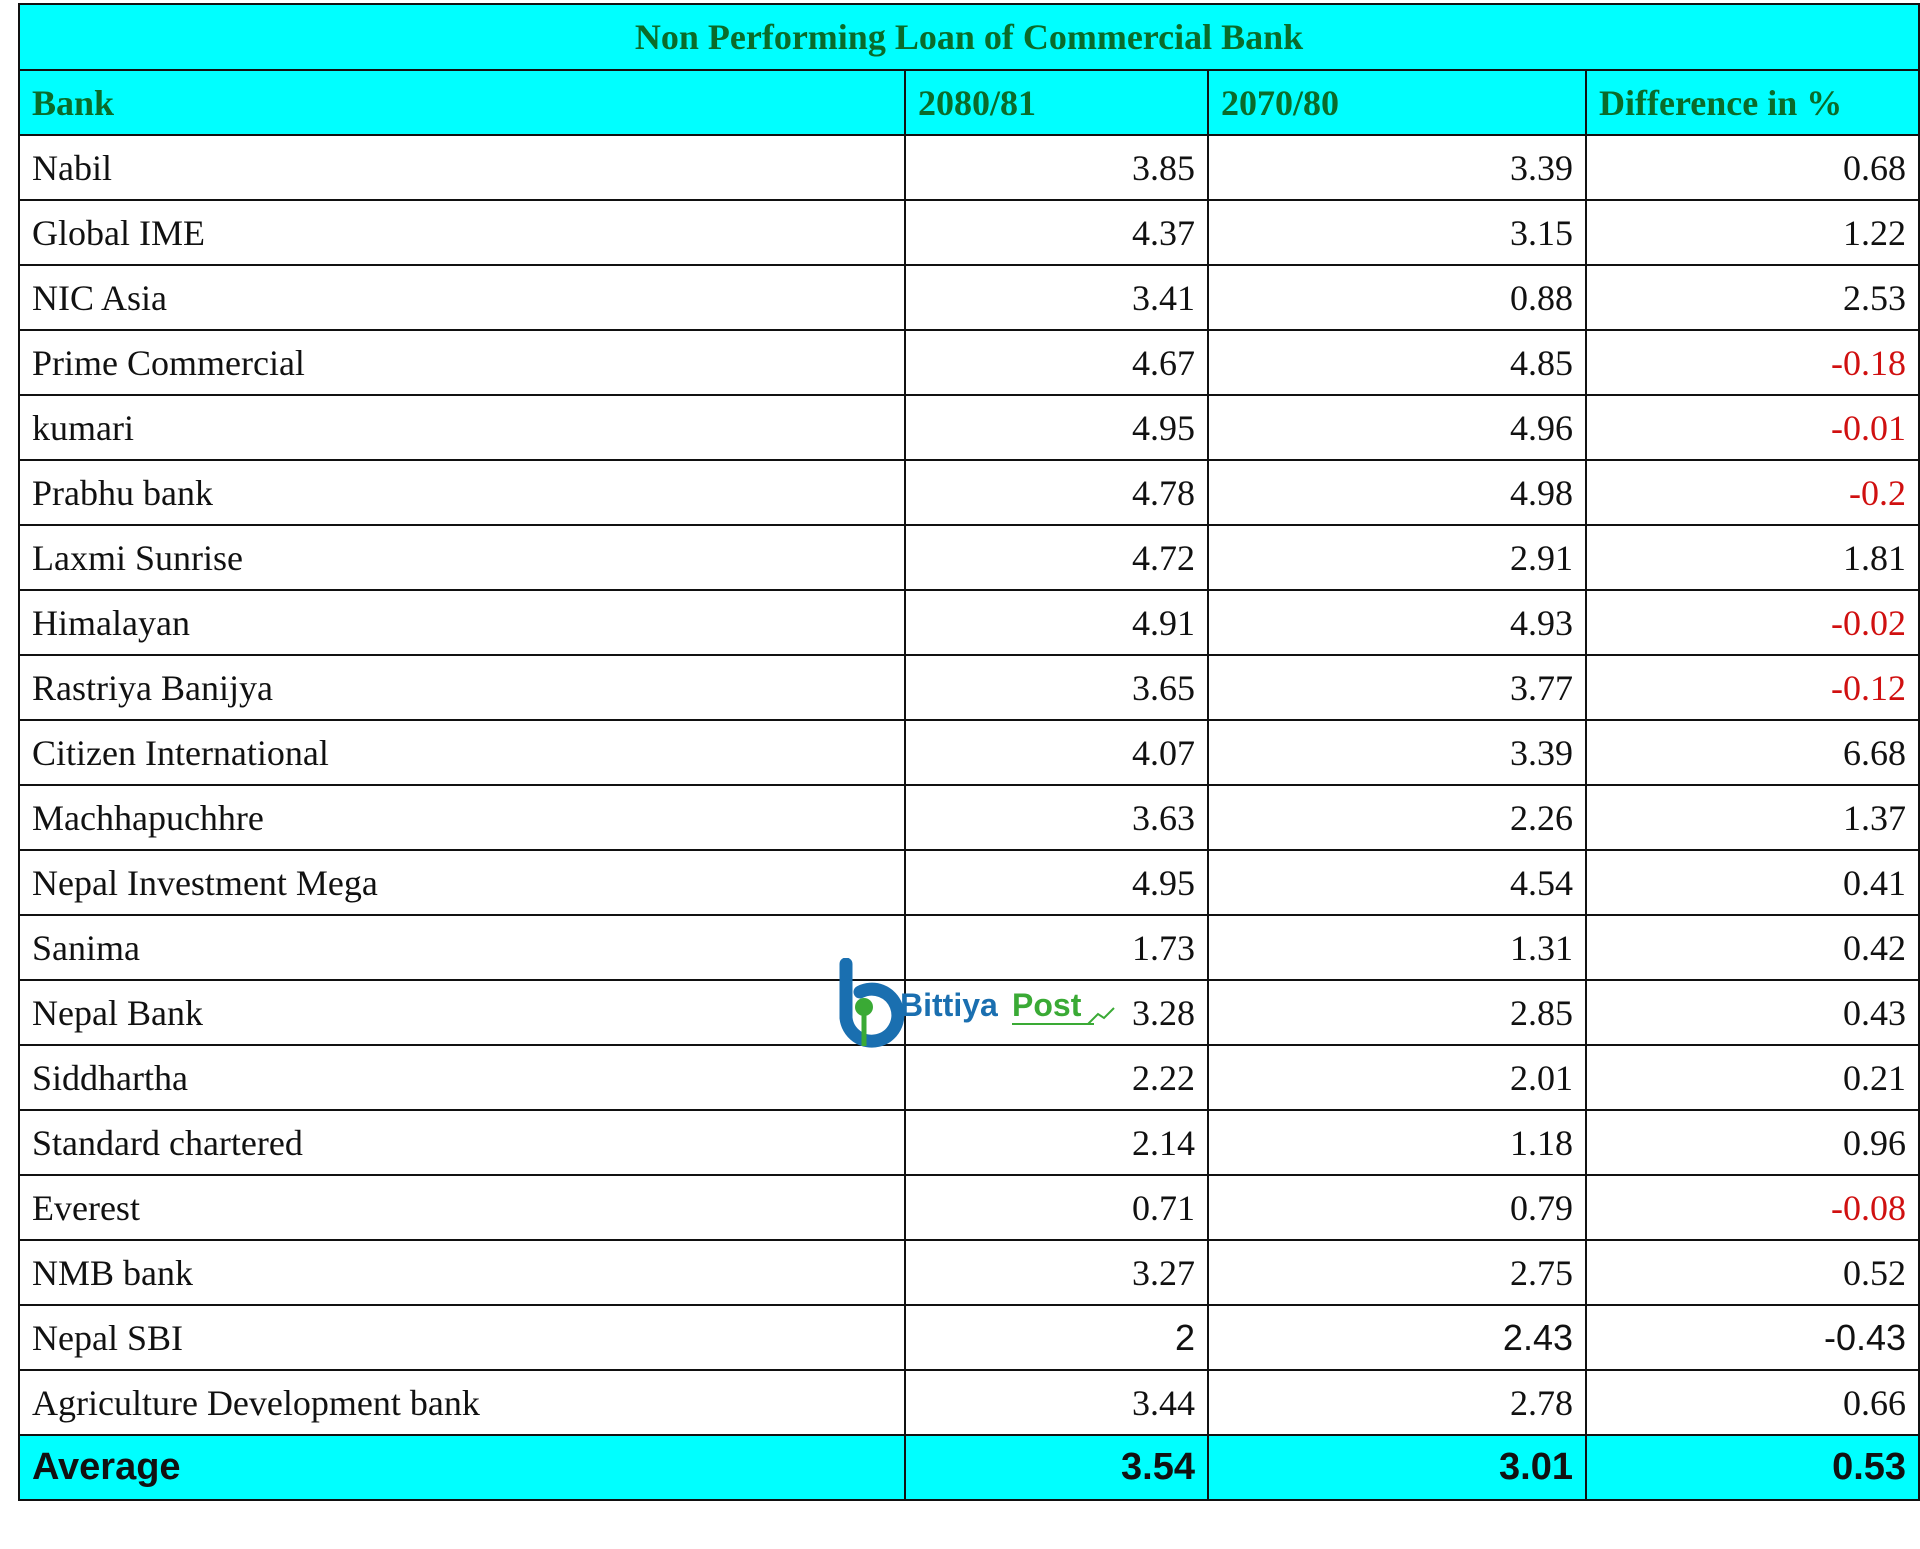 This screenshot has height=1549, width=1920. I want to click on table-row: Laxmi Sunrise 4.72 2.91 1.81, so click(969, 557).